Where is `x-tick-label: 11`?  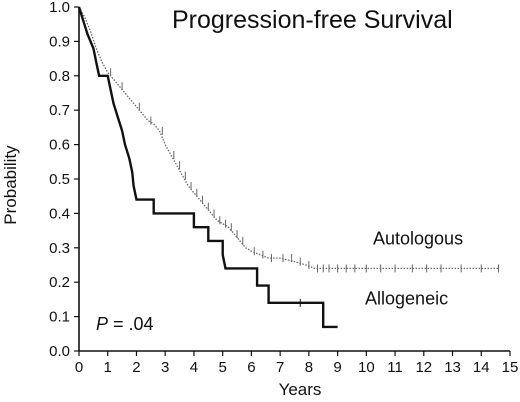 x-tick-label: 11 is located at coordinates (395, 367).